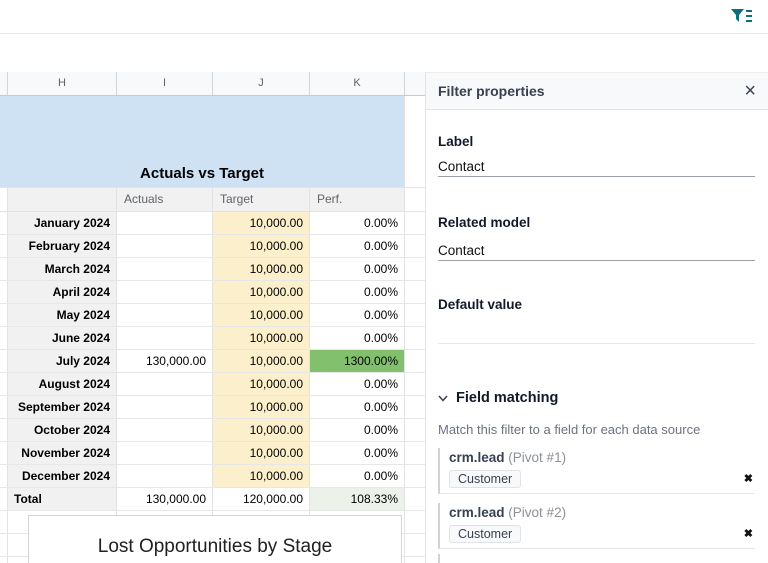 This screenshot has height=563, width=768. What do you see at coordinates (4, 83) in the screenshot?
I see `column-header-stub` at bounding box center [4, 83].